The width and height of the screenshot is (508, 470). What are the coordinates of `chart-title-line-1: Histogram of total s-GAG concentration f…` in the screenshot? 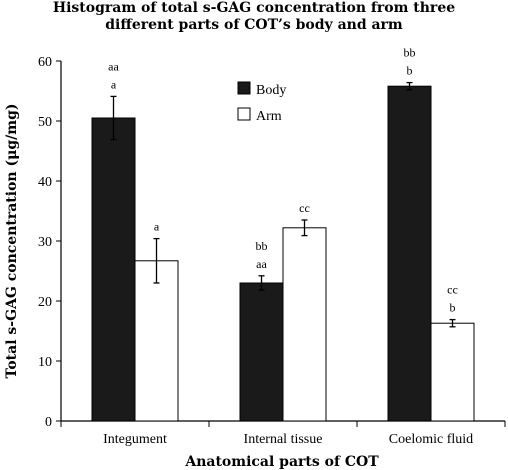 It's located at (254, 8).